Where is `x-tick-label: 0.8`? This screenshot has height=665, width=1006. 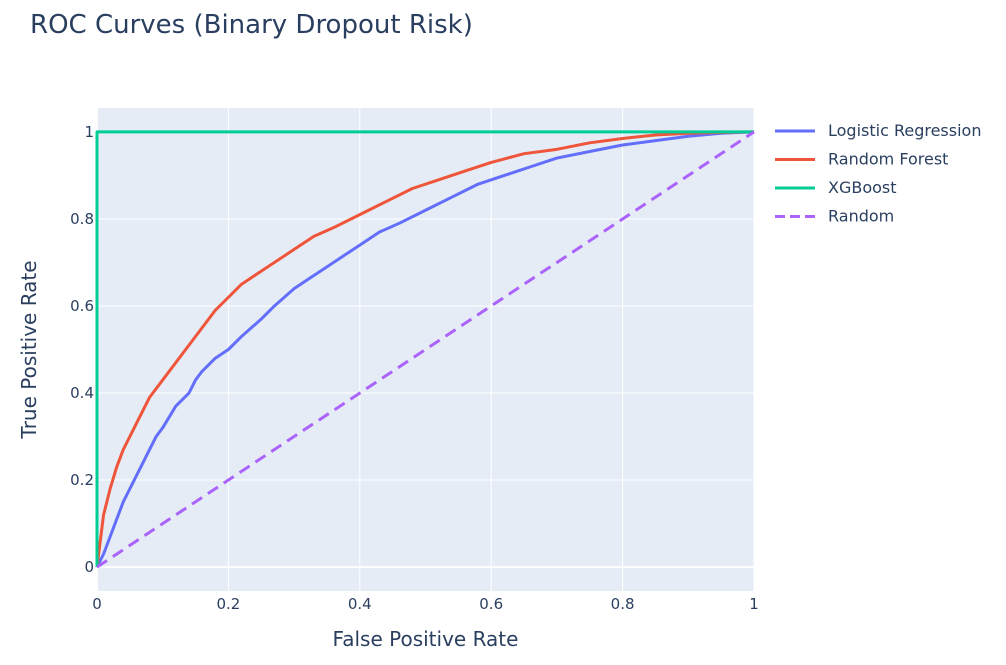 x-tick-label: 0.8 is located at coordinates (623, 604).